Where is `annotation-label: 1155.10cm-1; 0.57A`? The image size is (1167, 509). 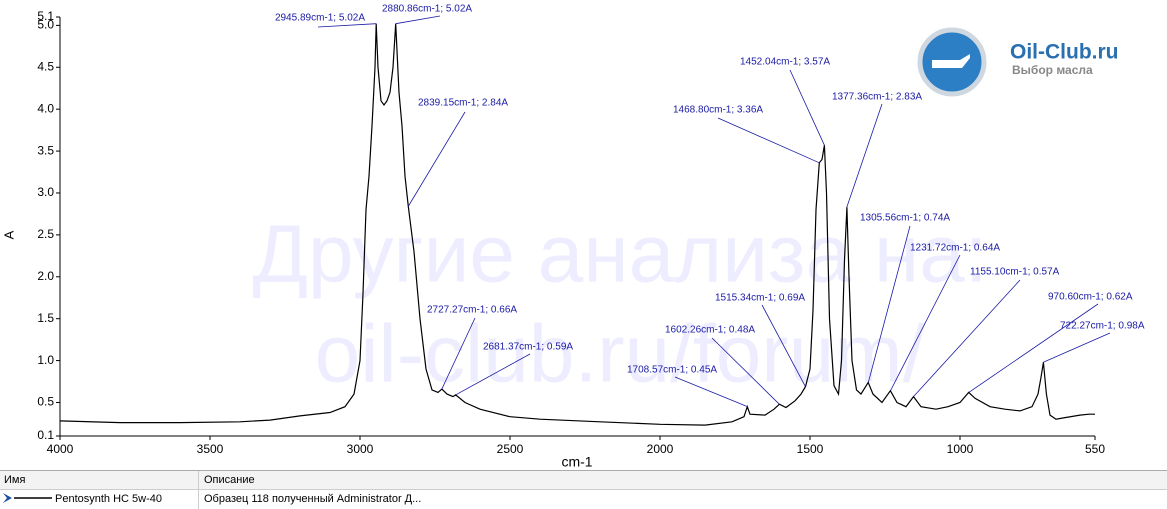
annotation-label: 1155.10cm-1; 0.57A is located at coordinates (1015, 272).